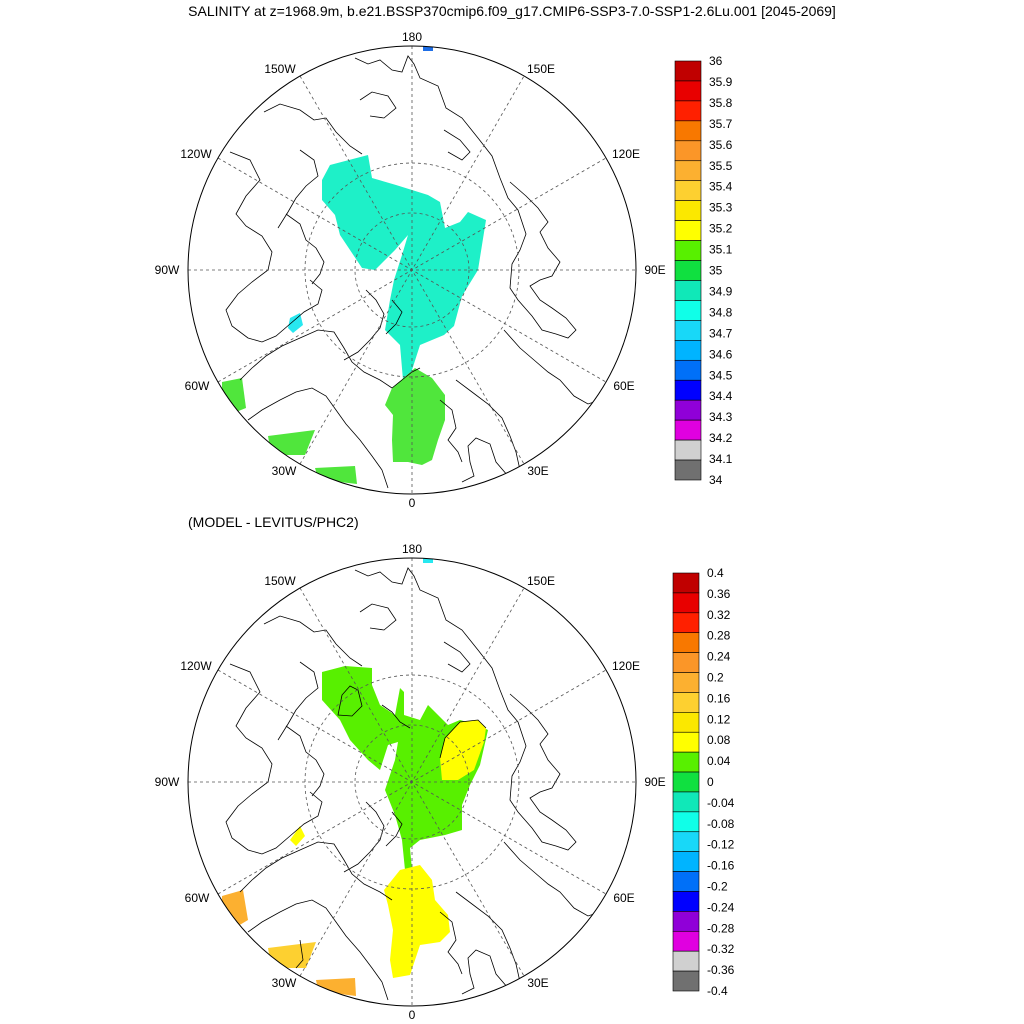  Describe the element at coordinates (626, 154) in the screenshot. I see `top-lon-120e: 120E` at that location.